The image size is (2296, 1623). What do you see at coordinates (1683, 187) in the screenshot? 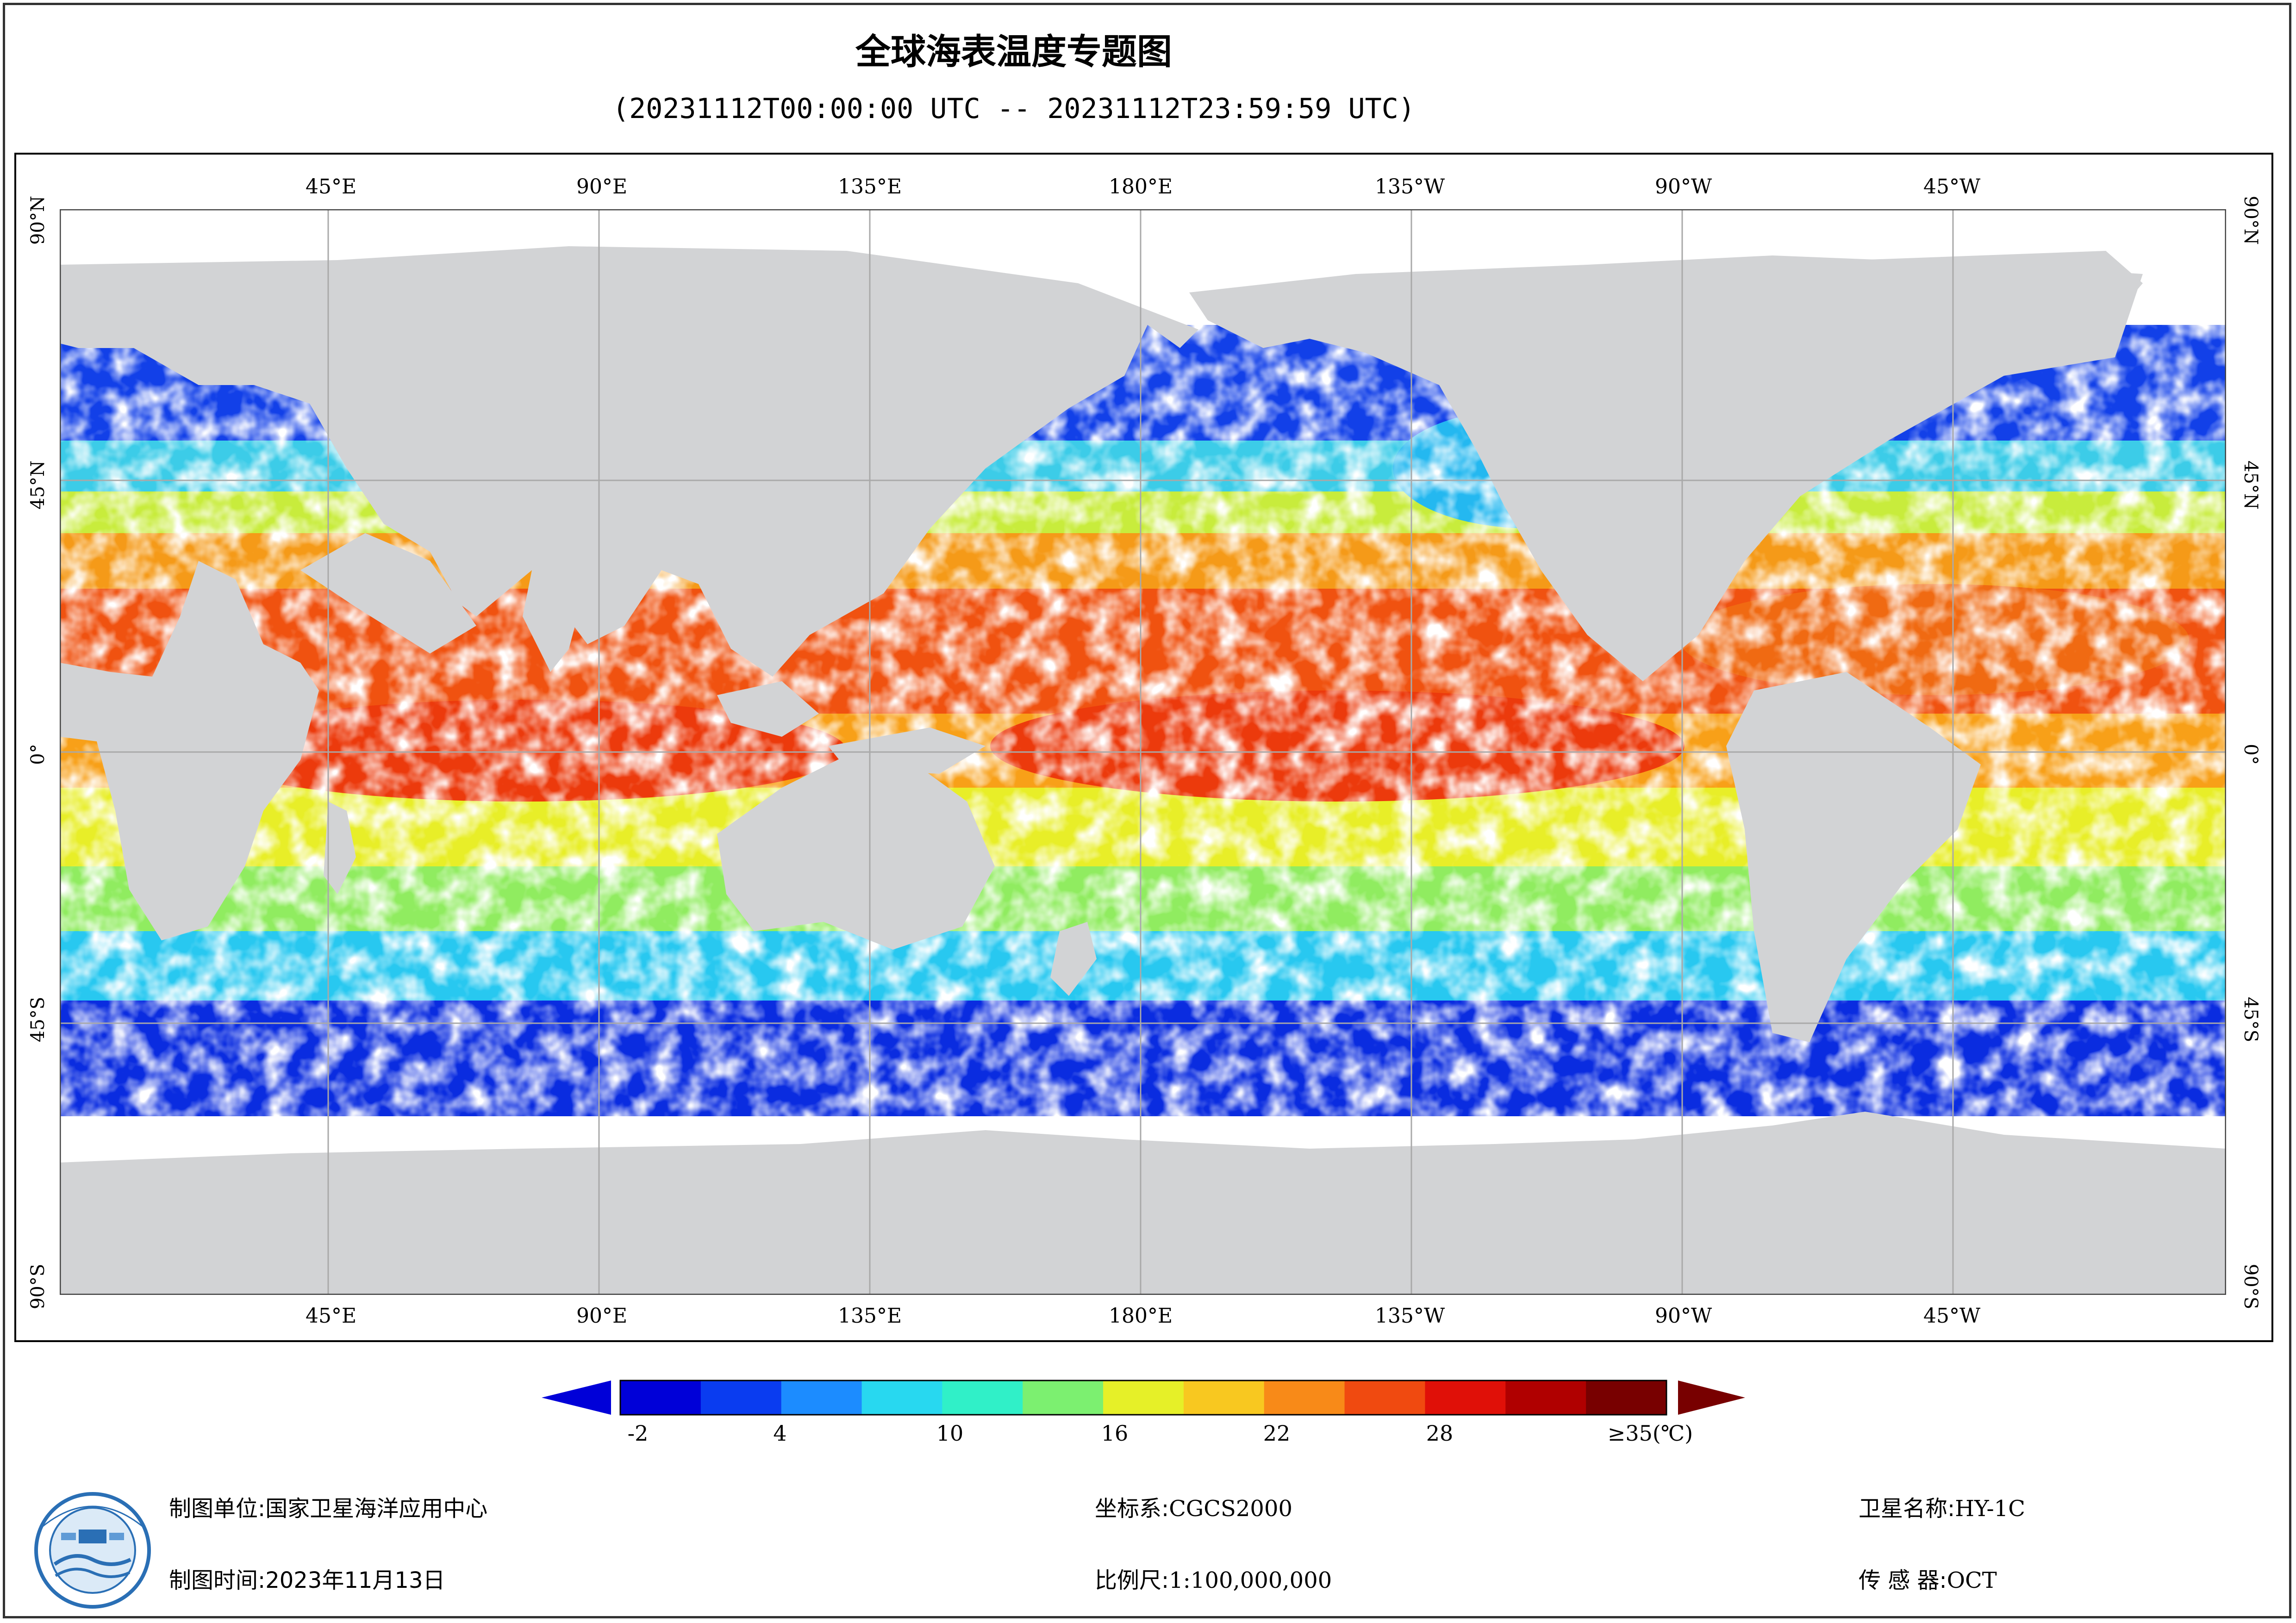
I see `lon-label-top: 90°W` at bounding box center [1683, 187].